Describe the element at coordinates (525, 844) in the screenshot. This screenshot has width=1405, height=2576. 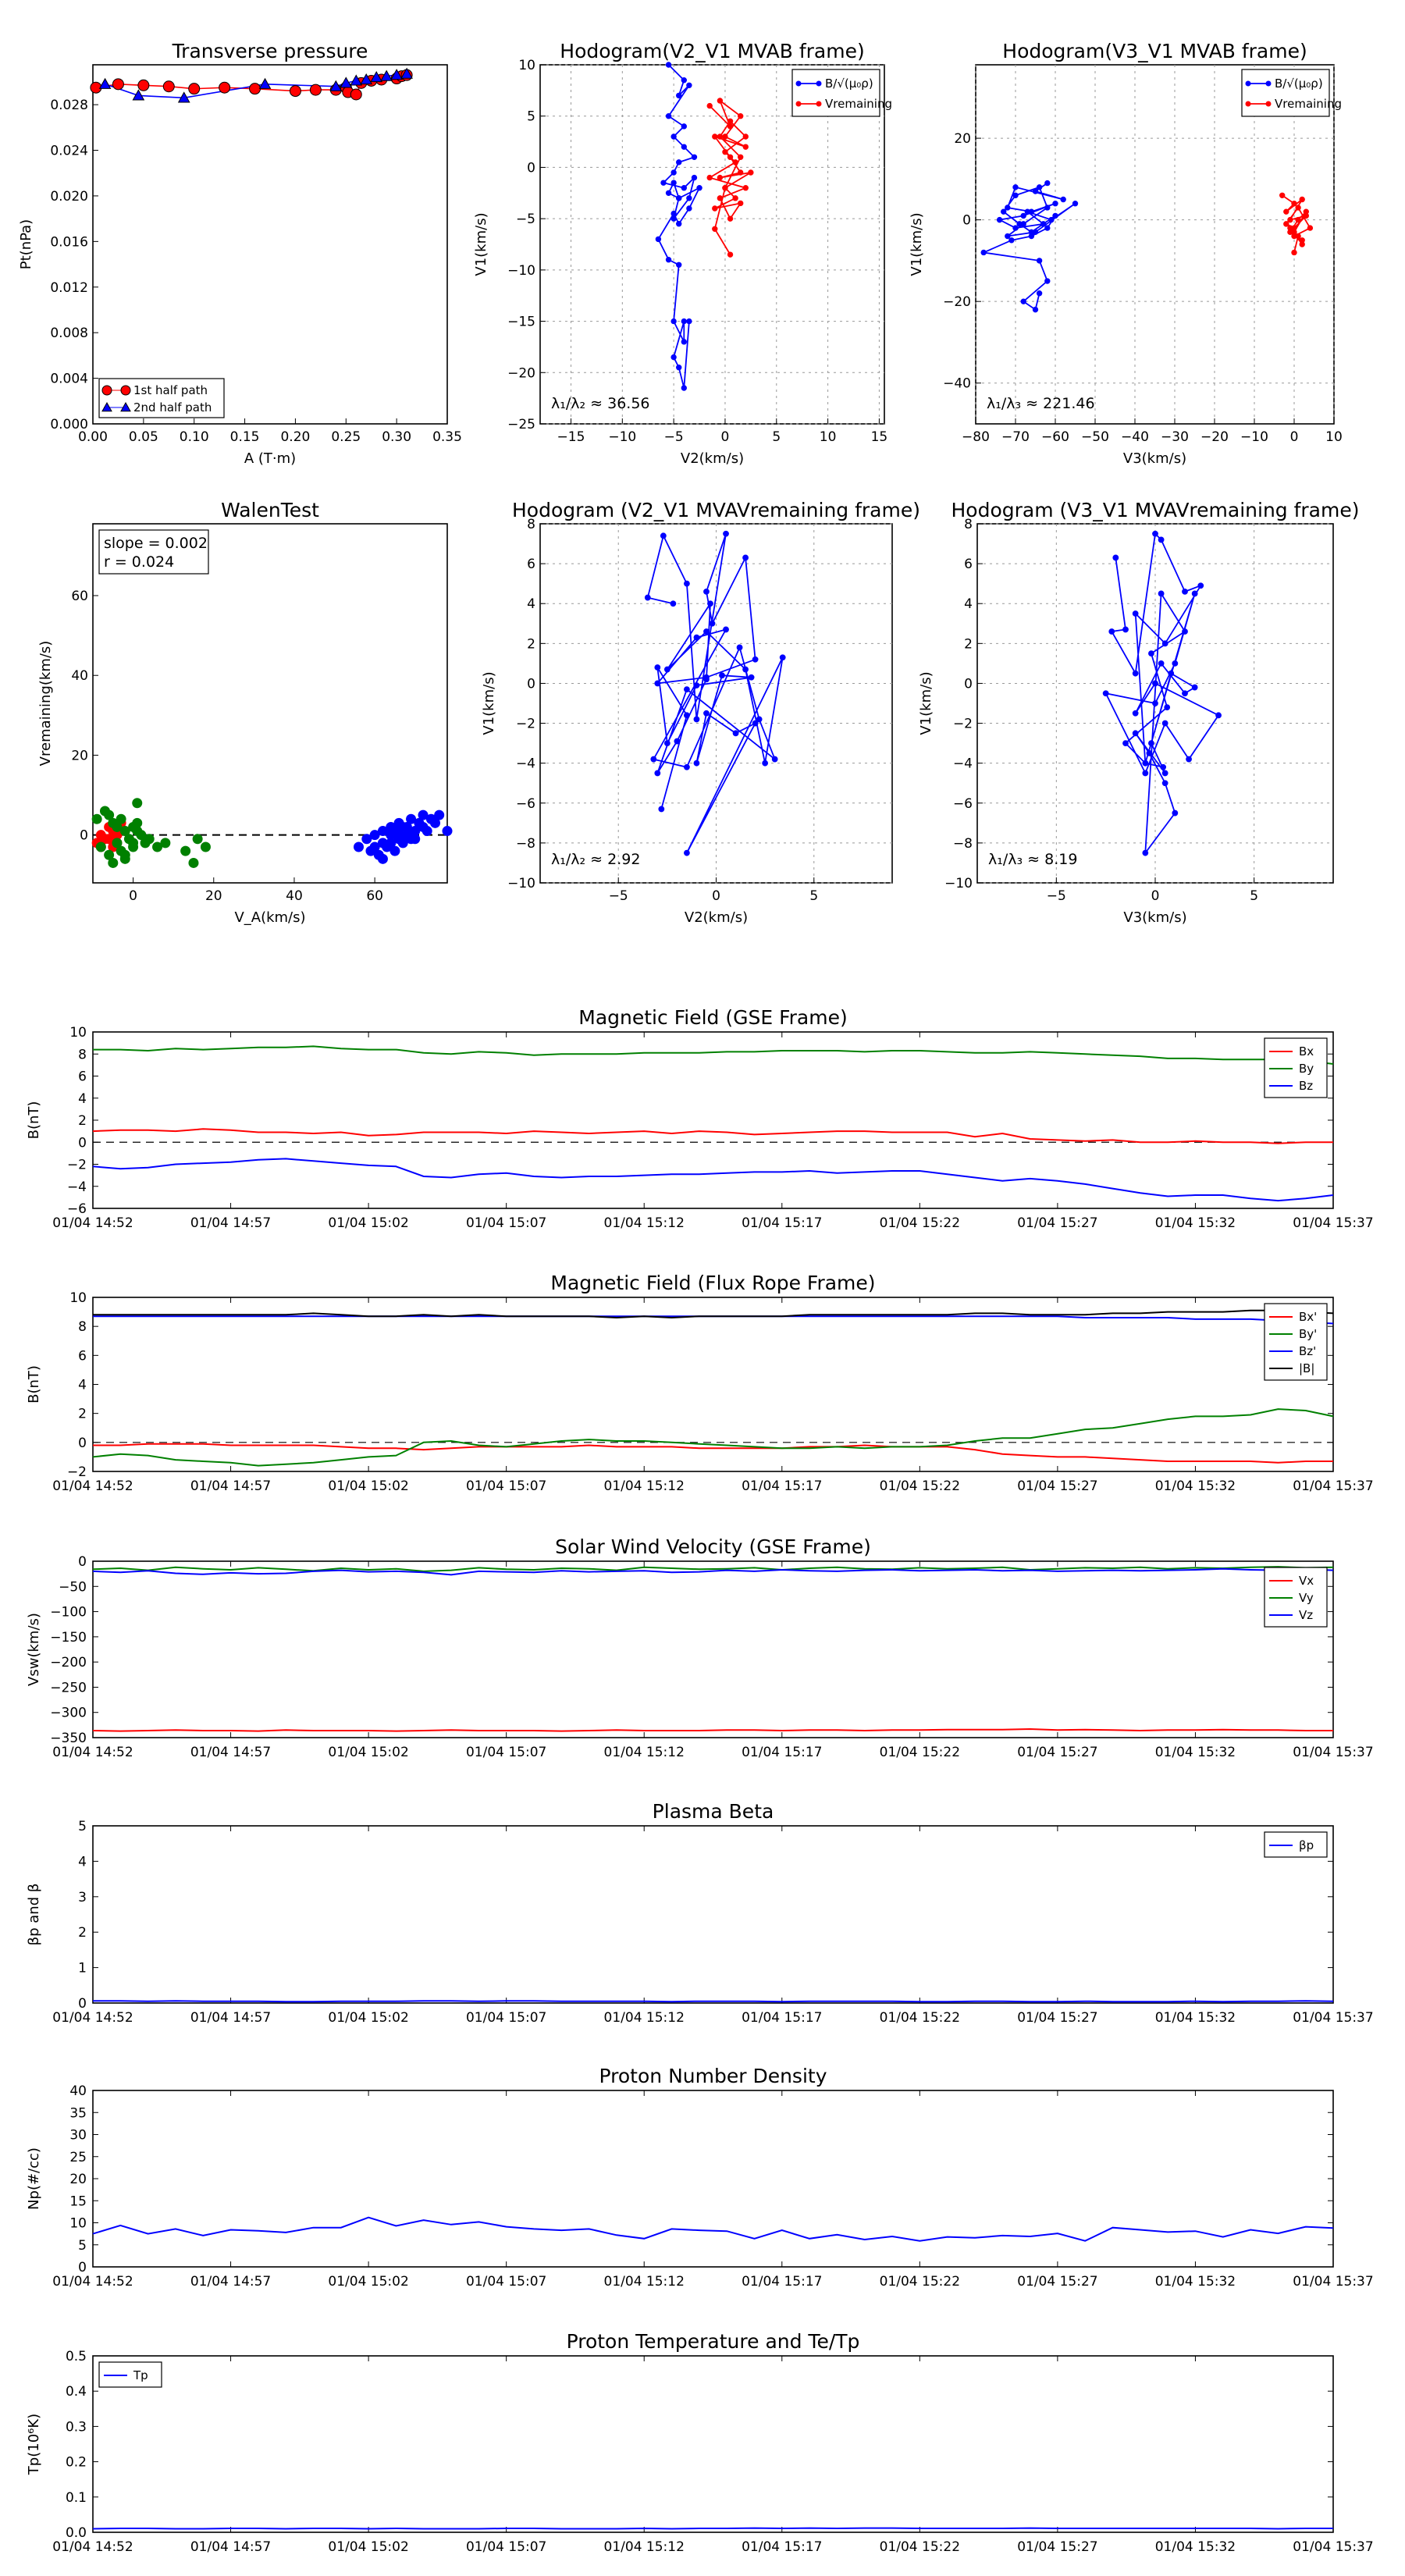
I see `h3-ytick-label: −8` at that location.